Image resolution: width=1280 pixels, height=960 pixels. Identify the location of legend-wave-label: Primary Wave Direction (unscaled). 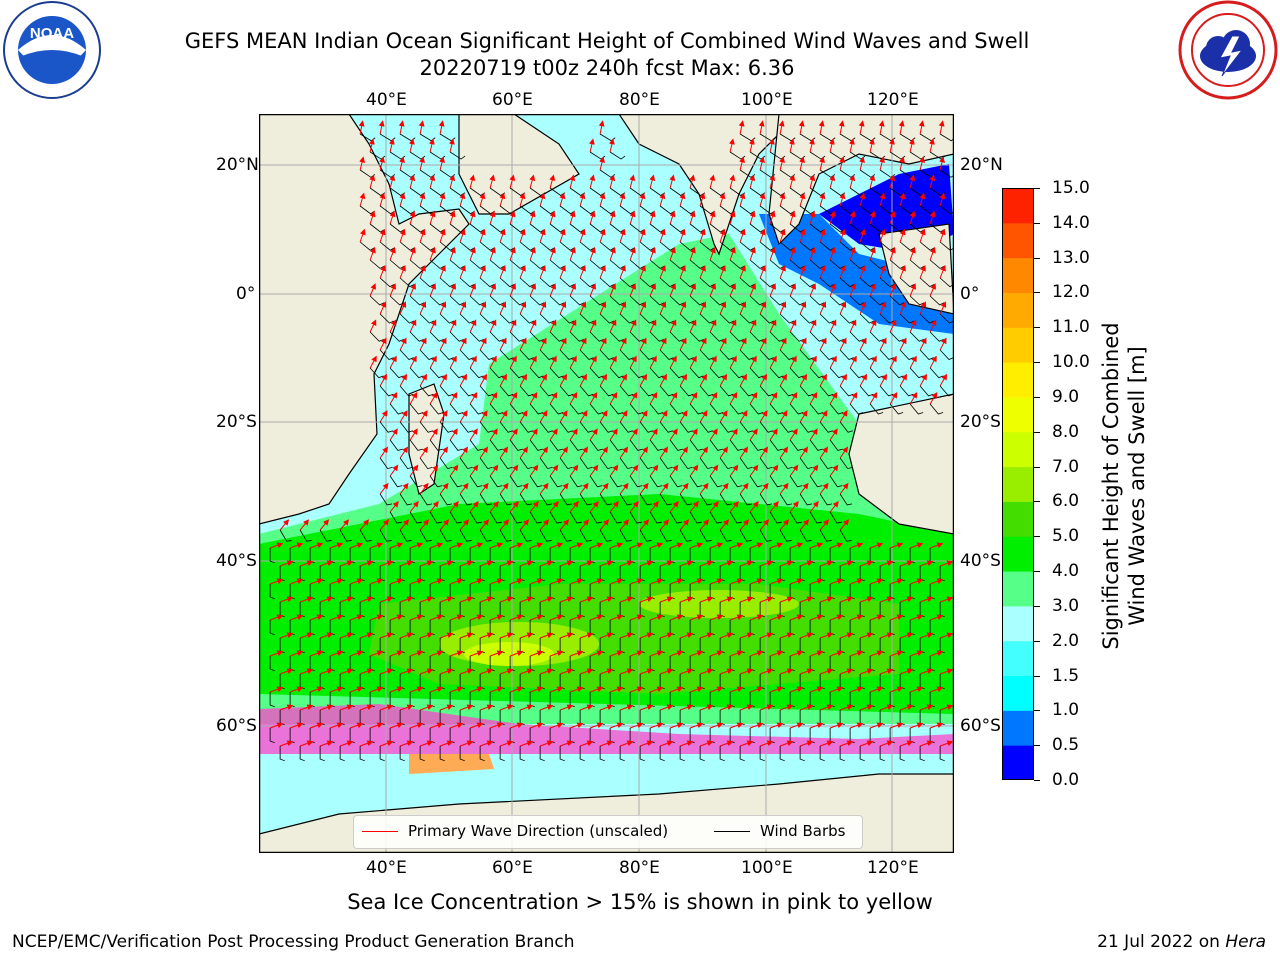
(538, 831).